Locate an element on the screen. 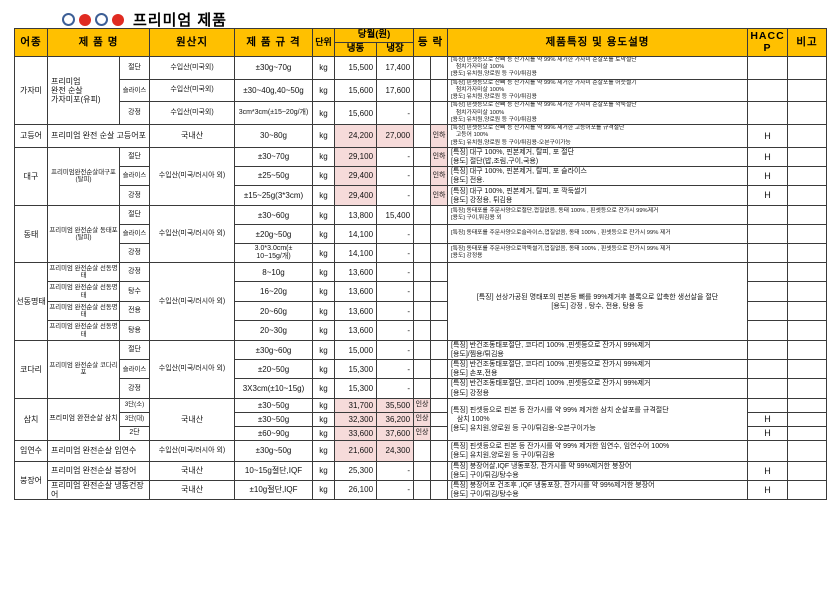  price-chilled: 17,400 is located at coordinates (395, 67).